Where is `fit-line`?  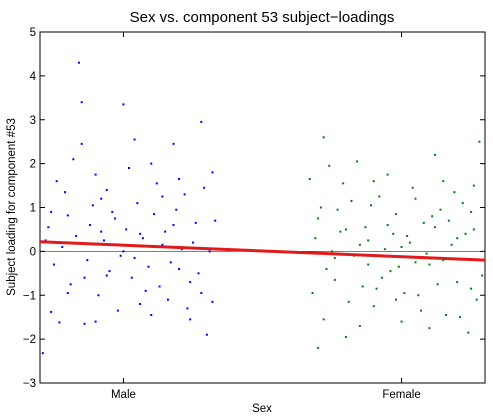
fit-line is located at coordinates (262, 251).